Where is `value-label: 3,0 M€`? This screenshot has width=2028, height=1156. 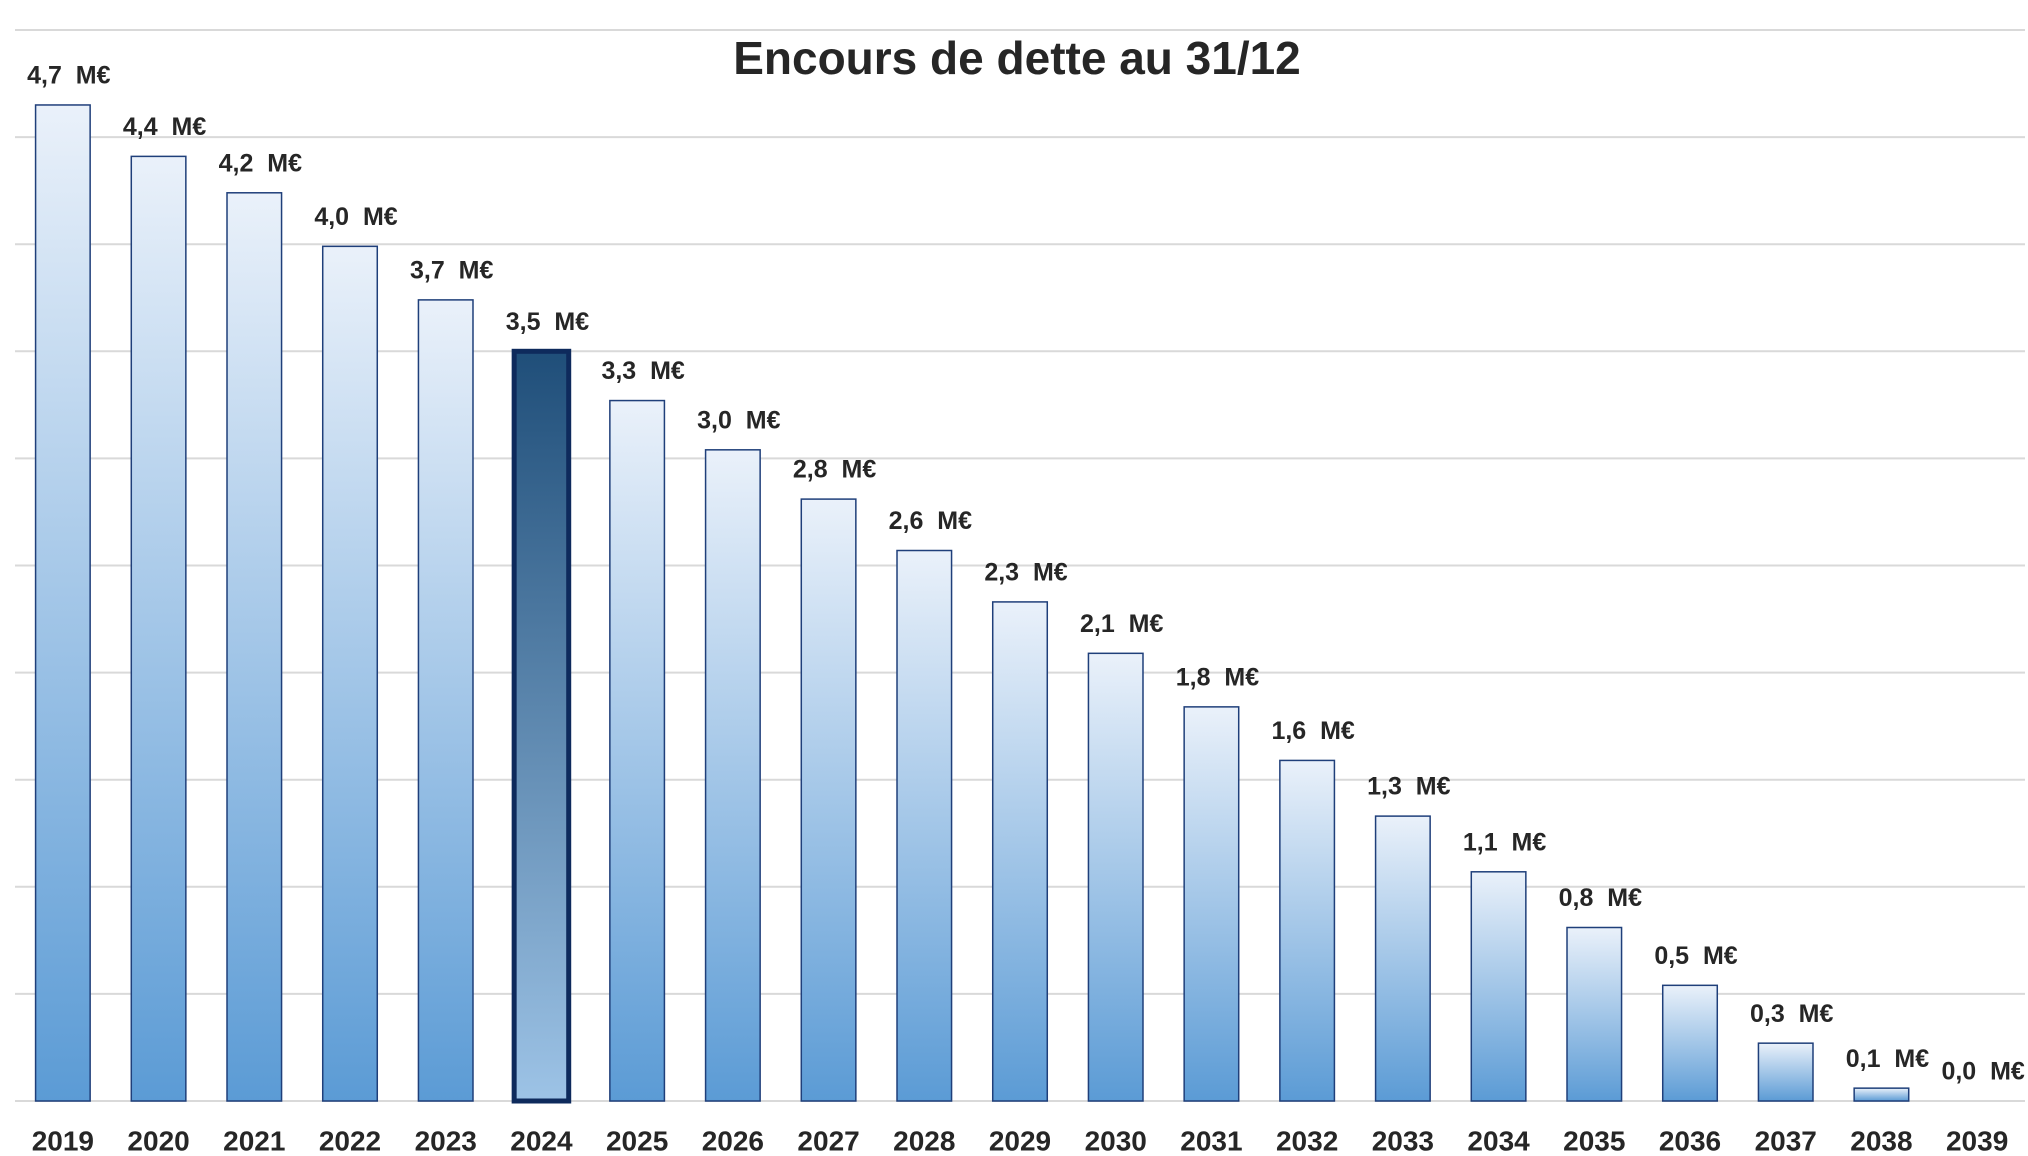
value-label: 3,0 M€ is located at coordinates (738, 420).